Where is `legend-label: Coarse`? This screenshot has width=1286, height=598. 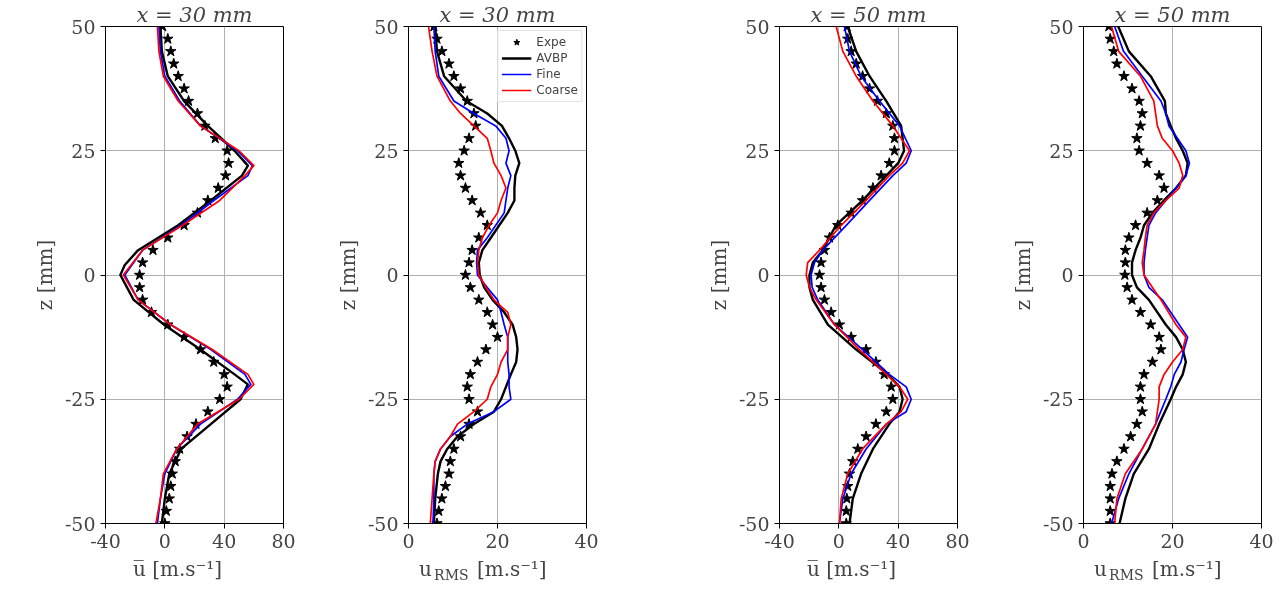
legend-label: Coarse is located at coordinates (557, 90).